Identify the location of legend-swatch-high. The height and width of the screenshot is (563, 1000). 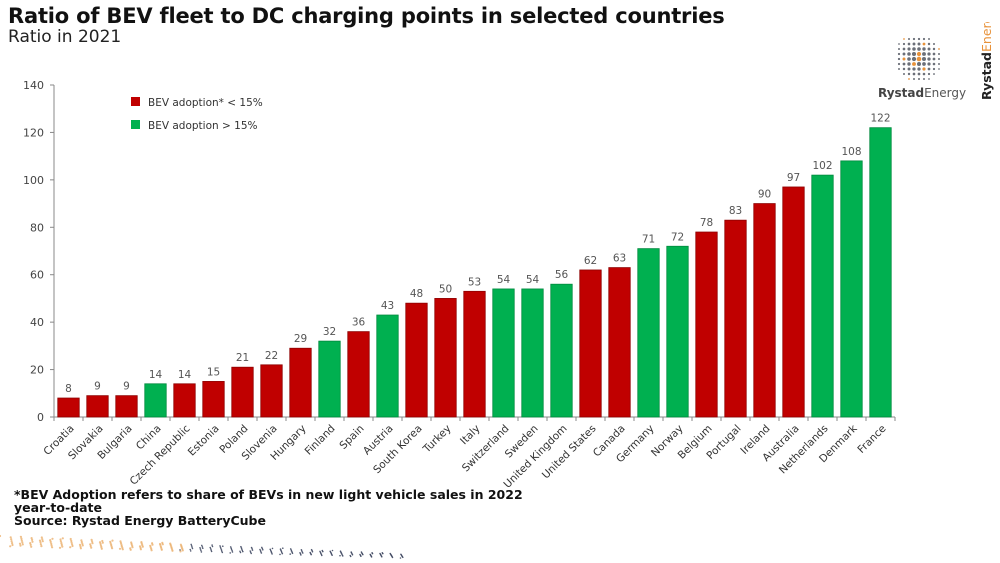
(135, 124).